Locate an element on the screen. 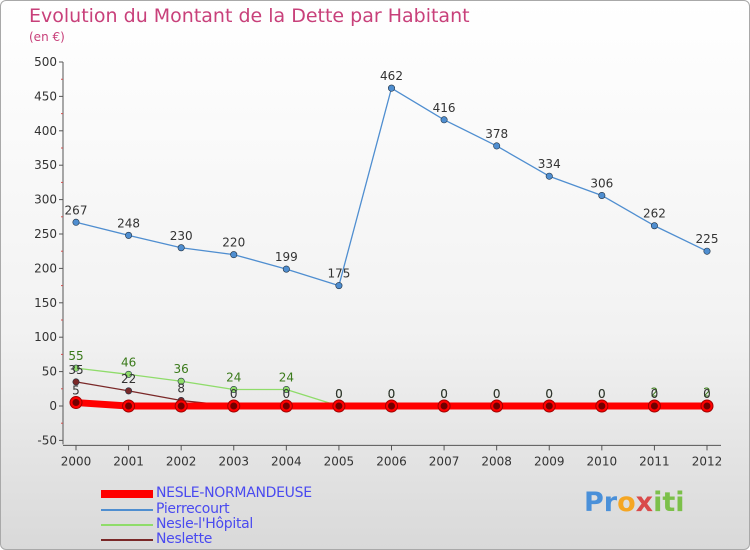  data-label: 225 is located at coordinates (707, 239).